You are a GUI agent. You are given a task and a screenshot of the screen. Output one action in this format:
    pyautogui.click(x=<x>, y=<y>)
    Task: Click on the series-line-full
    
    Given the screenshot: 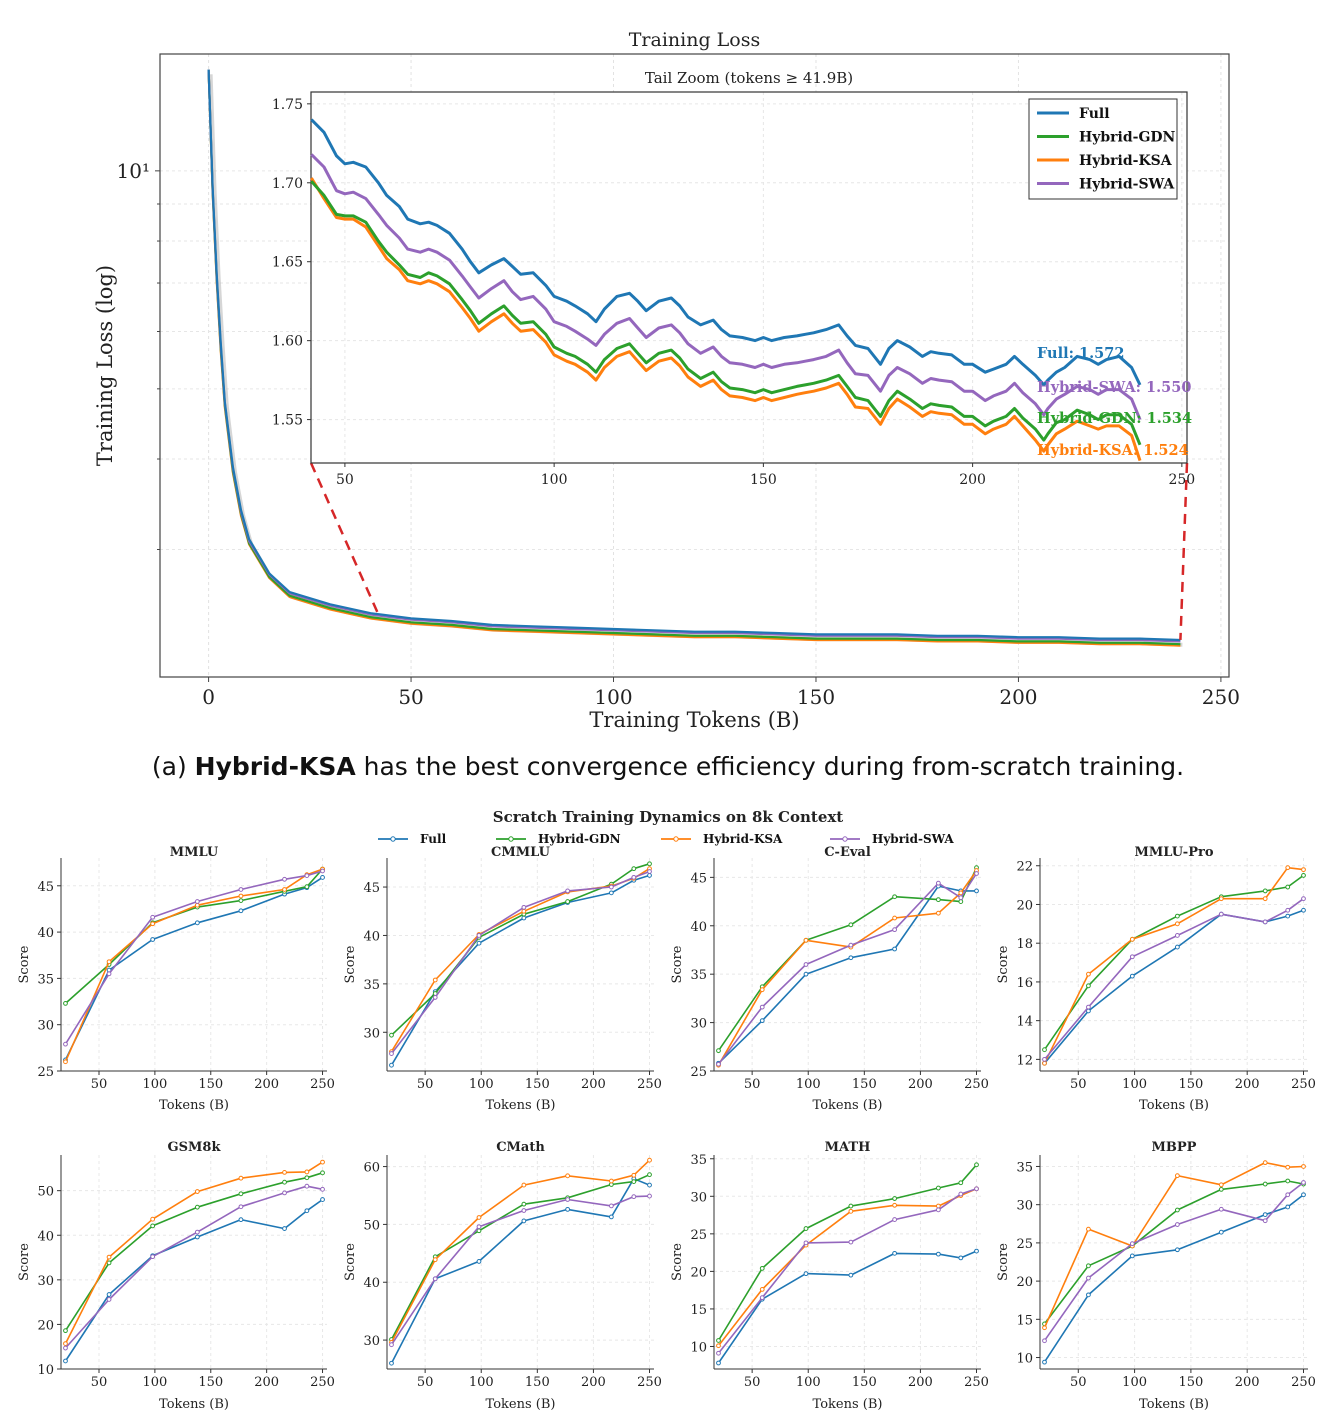 What is the action you would take?
    pyautogui.click(x=1173, y=1278)
    